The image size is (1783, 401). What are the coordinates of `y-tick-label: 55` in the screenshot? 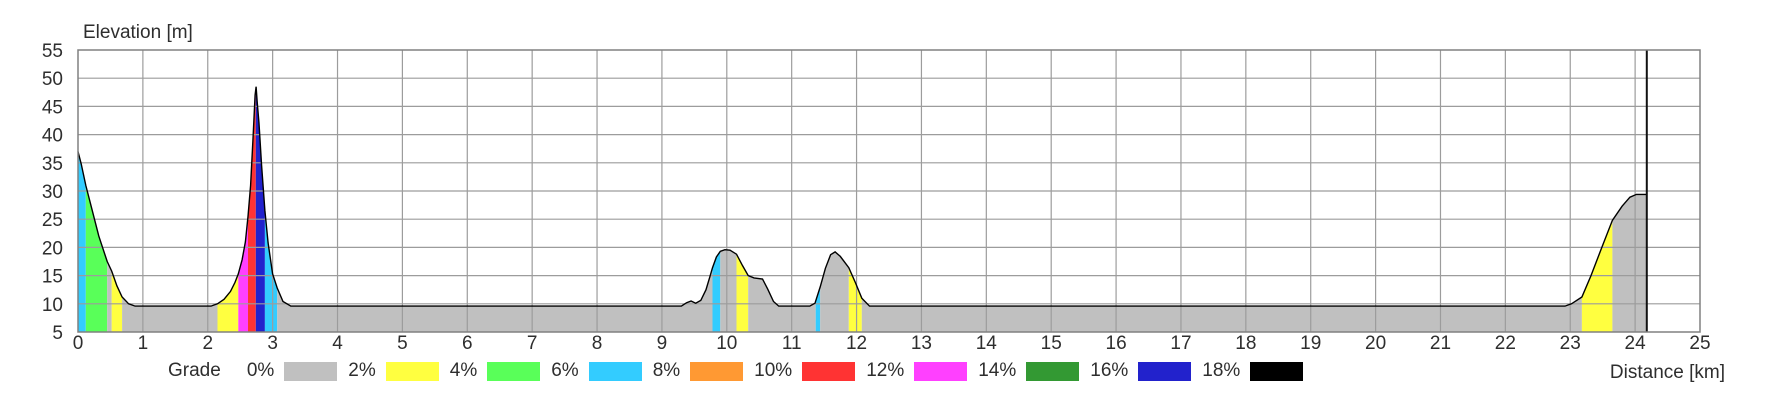 It's located at (52, 51).